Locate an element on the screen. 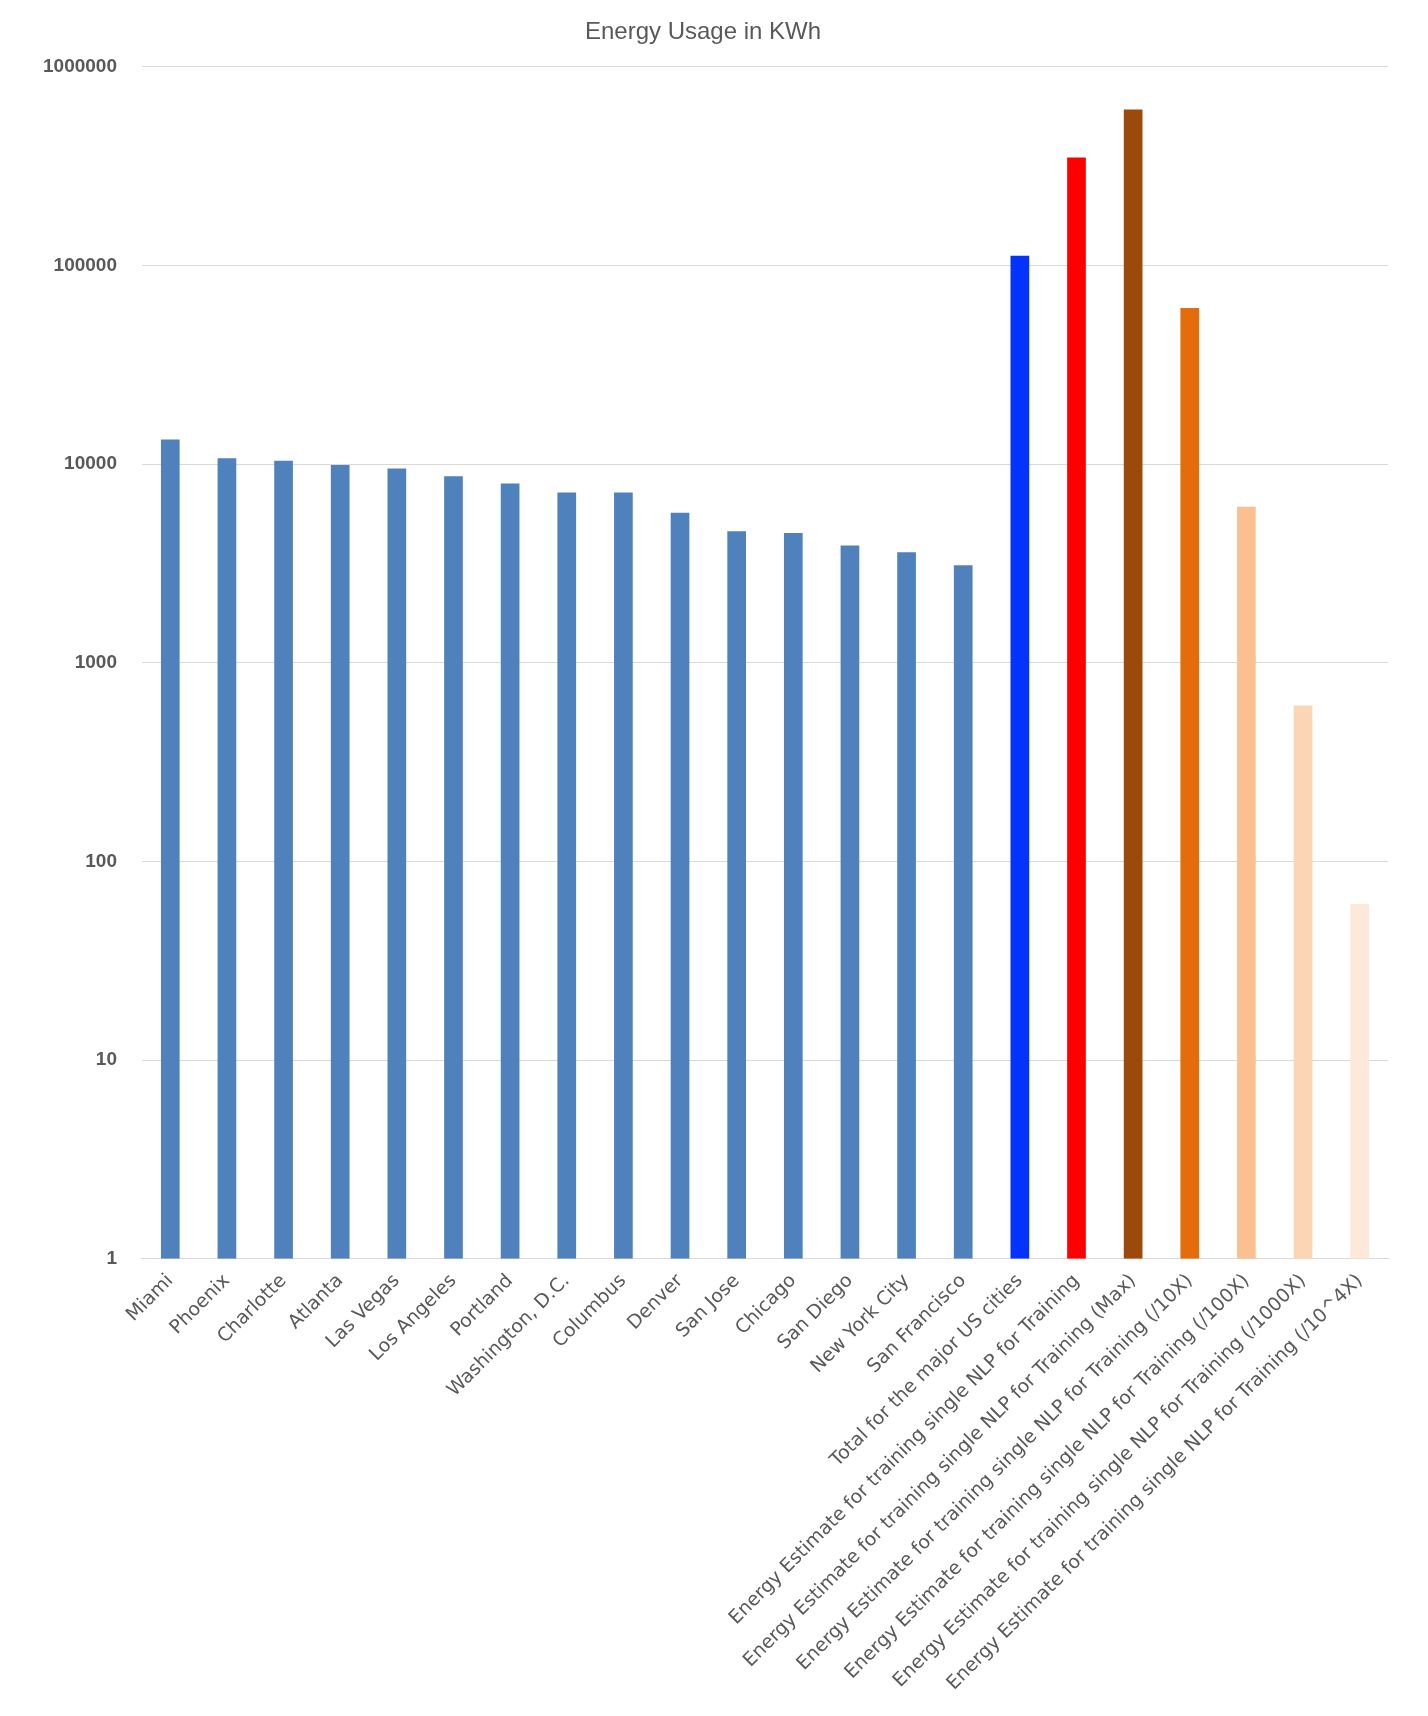  chart-title: Energy Usage in KWh is located at coordinates (703, 31).